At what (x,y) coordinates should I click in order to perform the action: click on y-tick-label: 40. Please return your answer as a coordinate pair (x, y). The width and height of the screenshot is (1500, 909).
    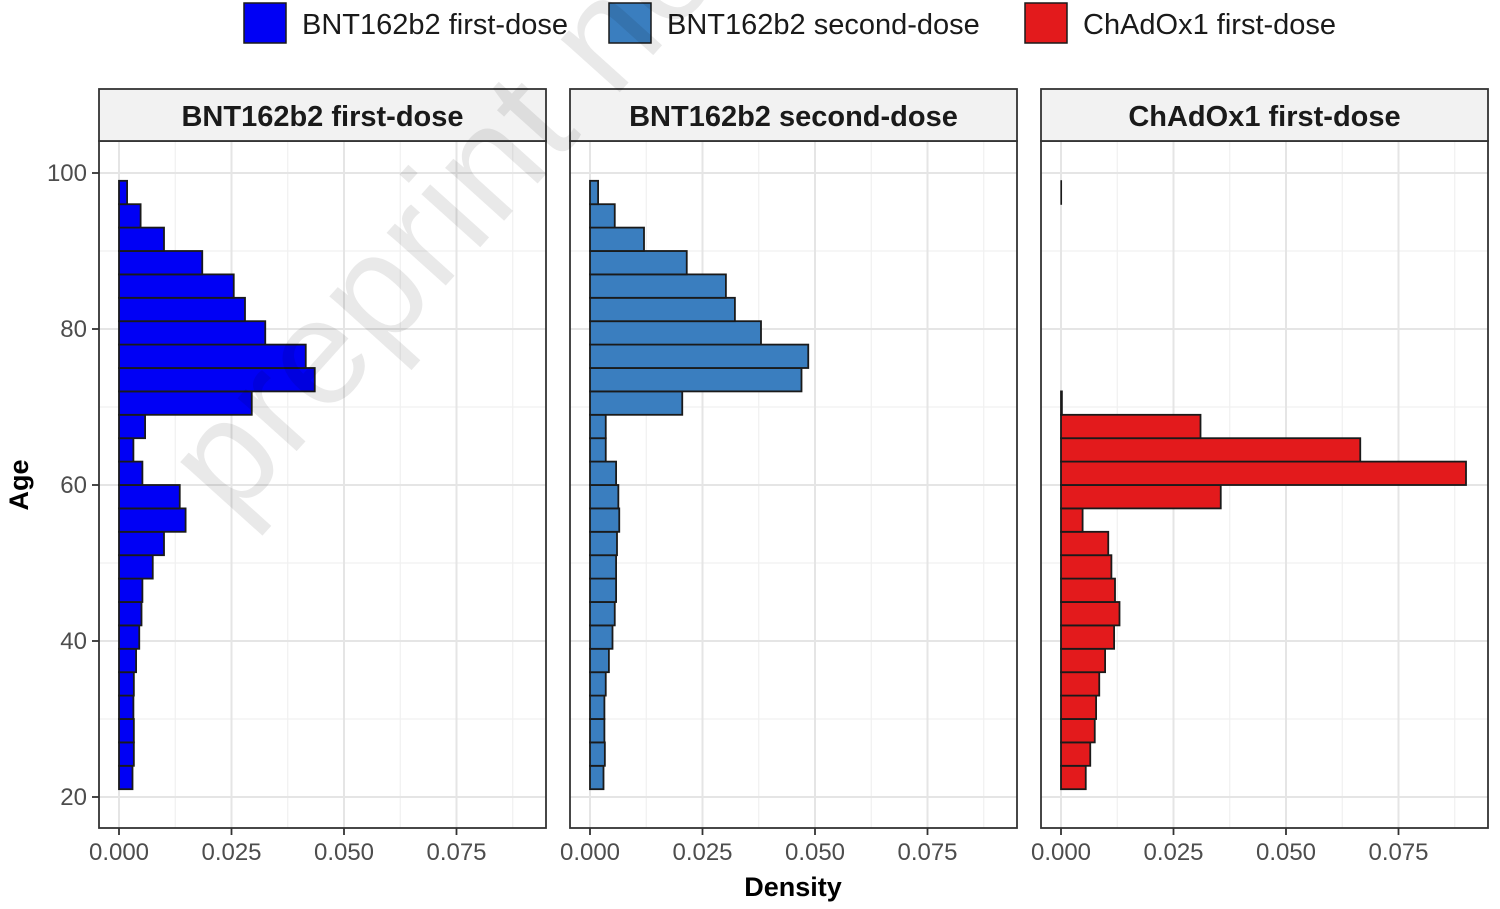
    Looking at the image, I should click on (73, 641).